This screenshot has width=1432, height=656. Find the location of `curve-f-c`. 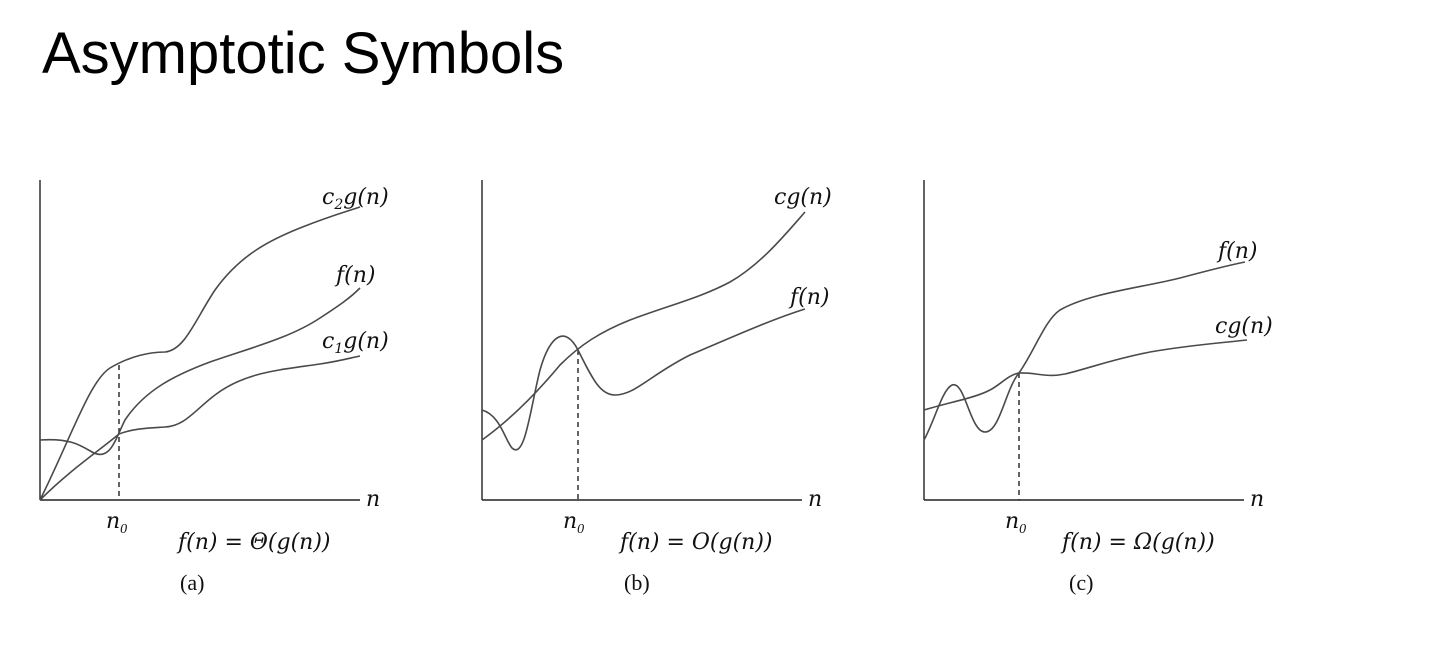

curve-f-c is located at coordinates (1084, 351).